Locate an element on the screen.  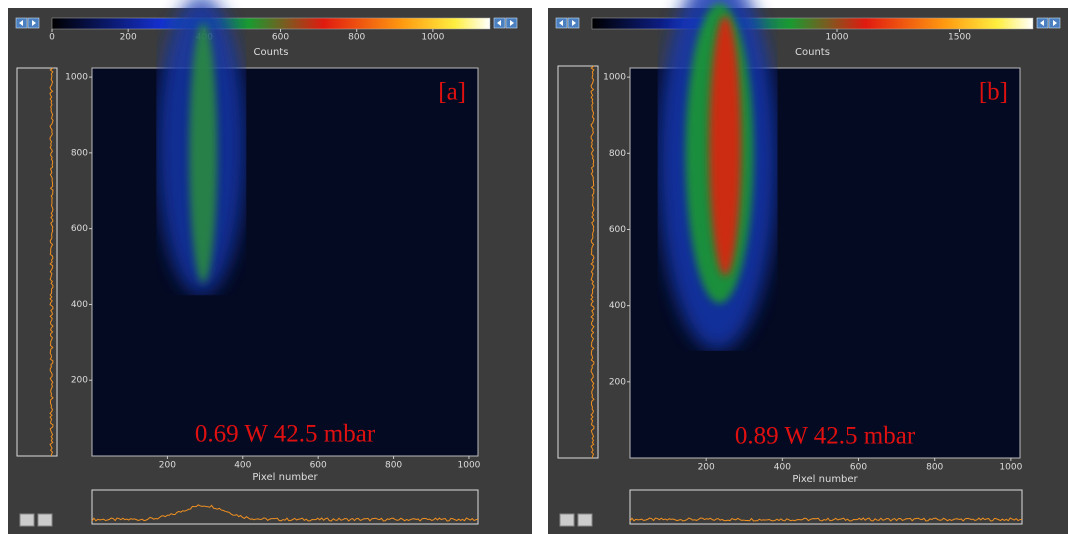
colorbar-tick-label: 200 is located at coordinates (128, 38).